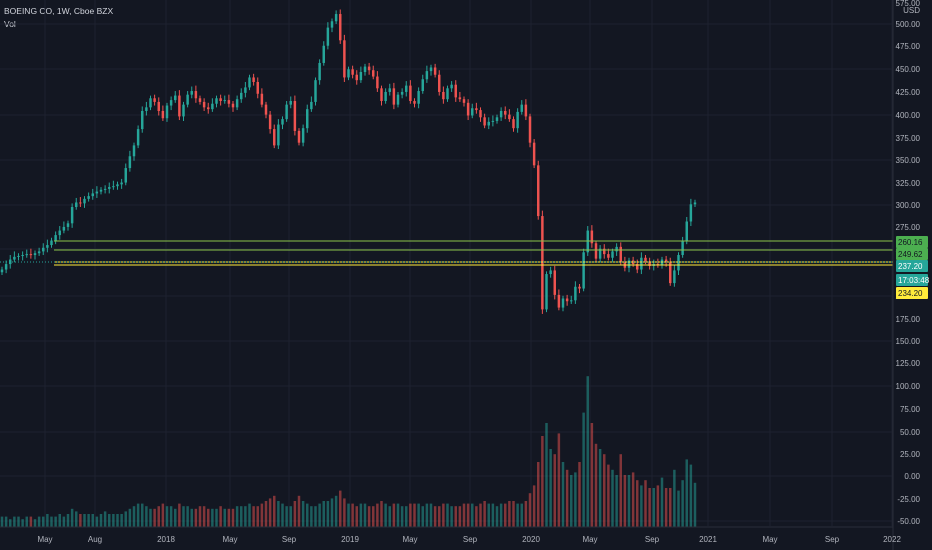 This screenshot has width=932, height=550. Describe the element at coordinates (908, 205) in the screenshot. I see `y-tick-label: 300.00` at that location.